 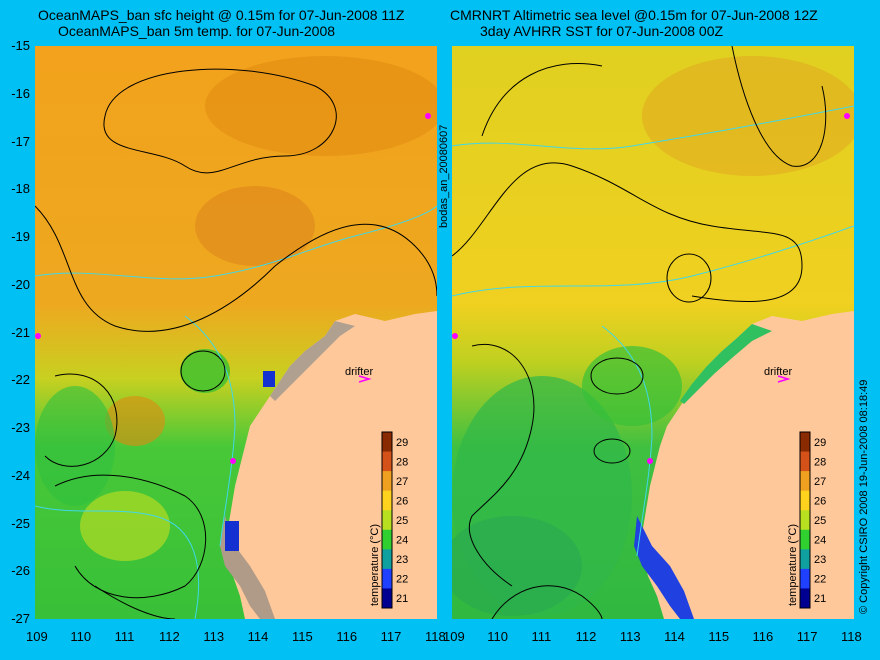 What do you see at coordinates (247, 567) in the screenshot?
I see `left-gulf-shelf` at bounding box center [247, 567].